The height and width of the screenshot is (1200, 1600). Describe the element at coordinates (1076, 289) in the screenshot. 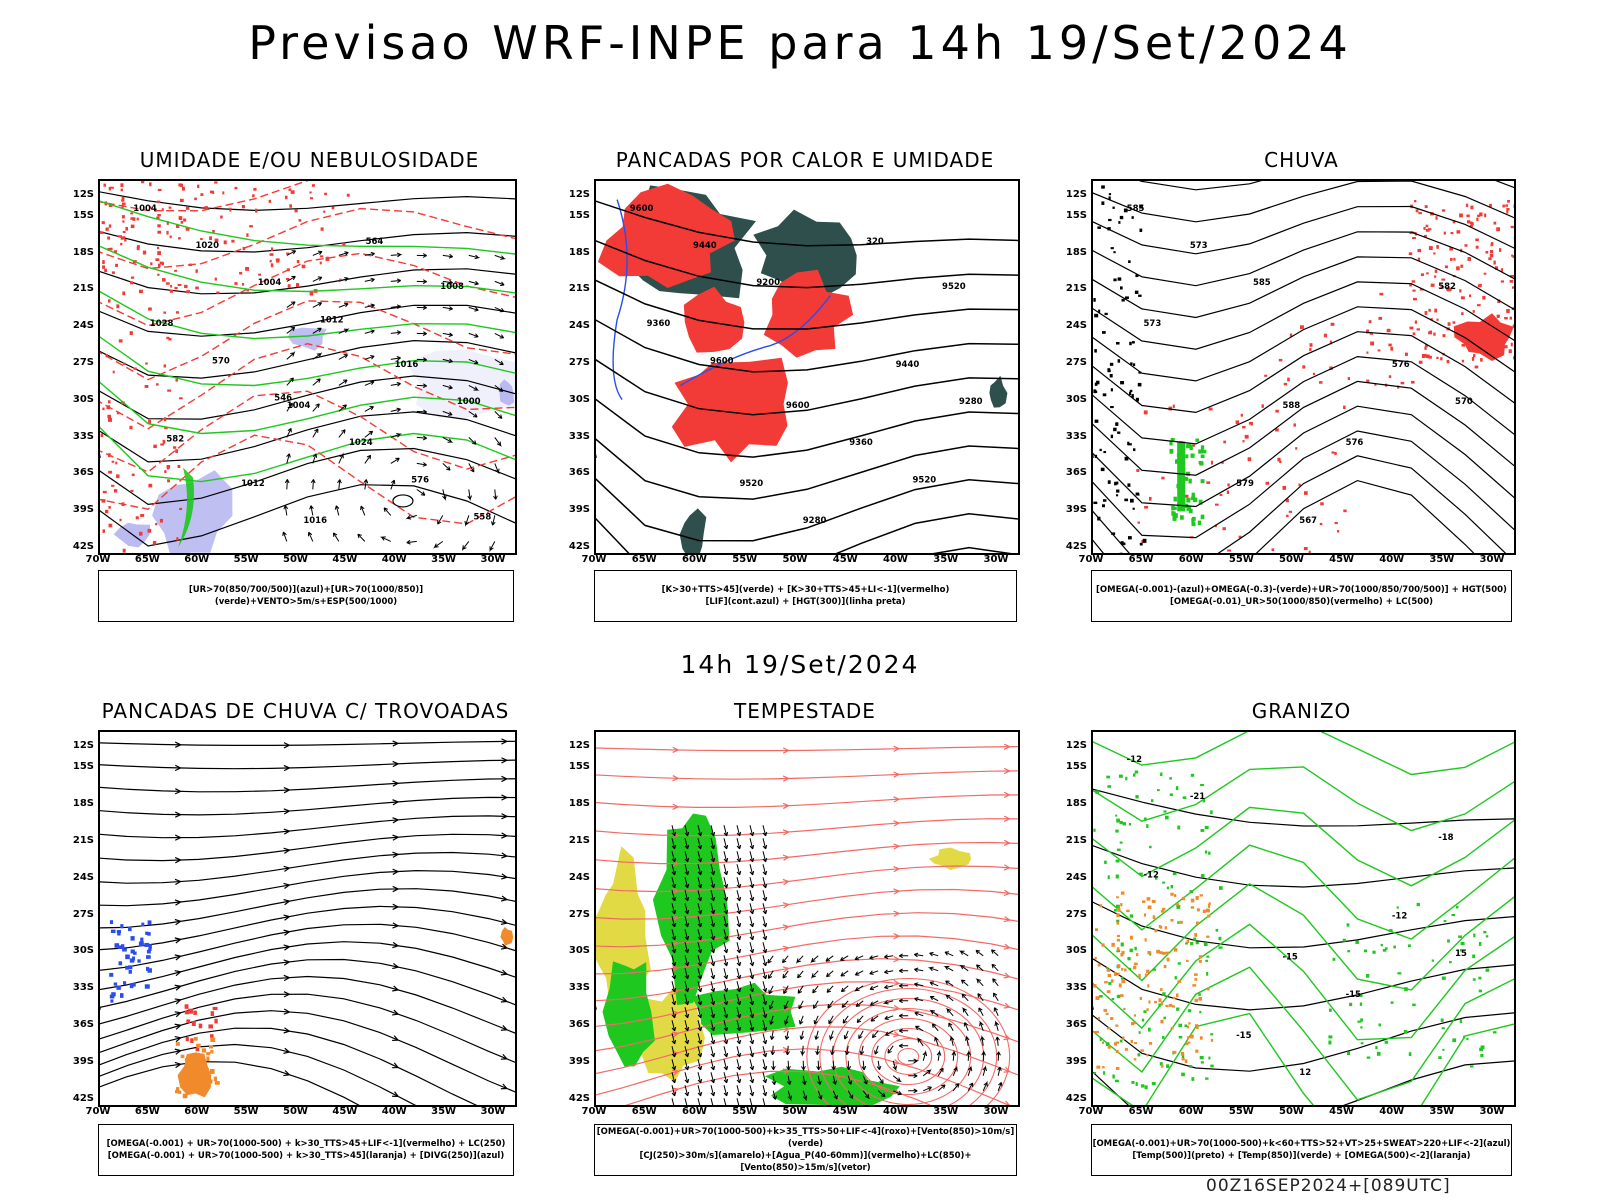

I see `lat-tick-label: 21S` at that location.